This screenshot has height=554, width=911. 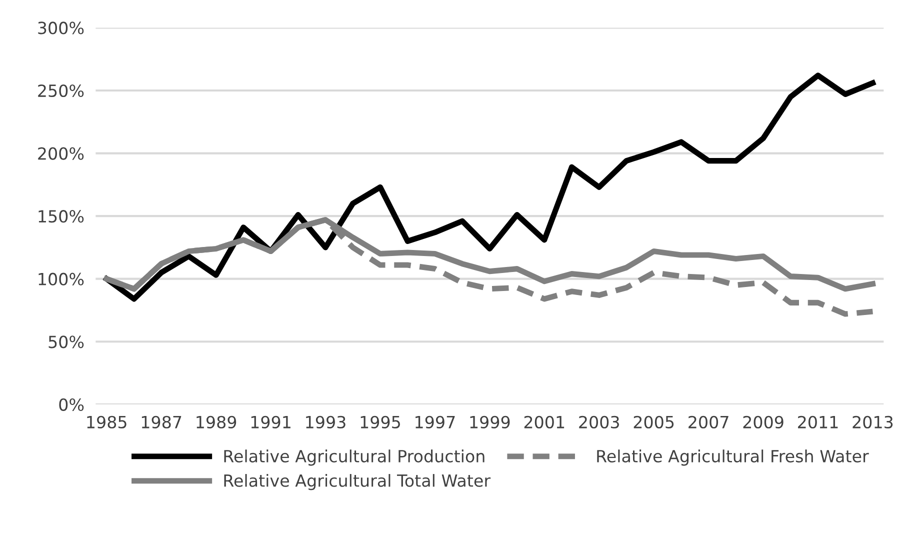 What do you see at coordinates (818, 422) in the screenshot?
I see `x-tick-label: 2011` at bounding box center [818, 422].